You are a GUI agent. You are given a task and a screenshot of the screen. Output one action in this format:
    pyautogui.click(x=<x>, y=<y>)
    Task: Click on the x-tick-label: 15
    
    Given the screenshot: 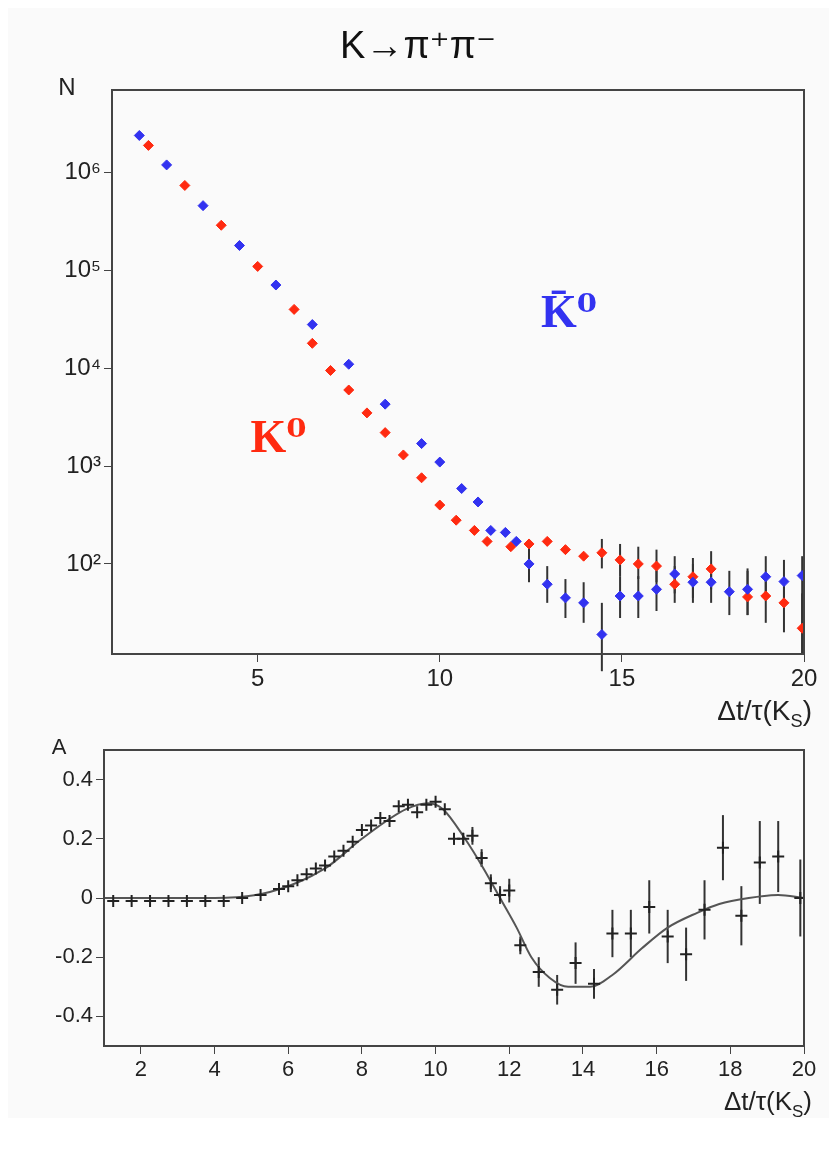 What is the action you would take?
    pyautogui.click(x=622, y=678)
    